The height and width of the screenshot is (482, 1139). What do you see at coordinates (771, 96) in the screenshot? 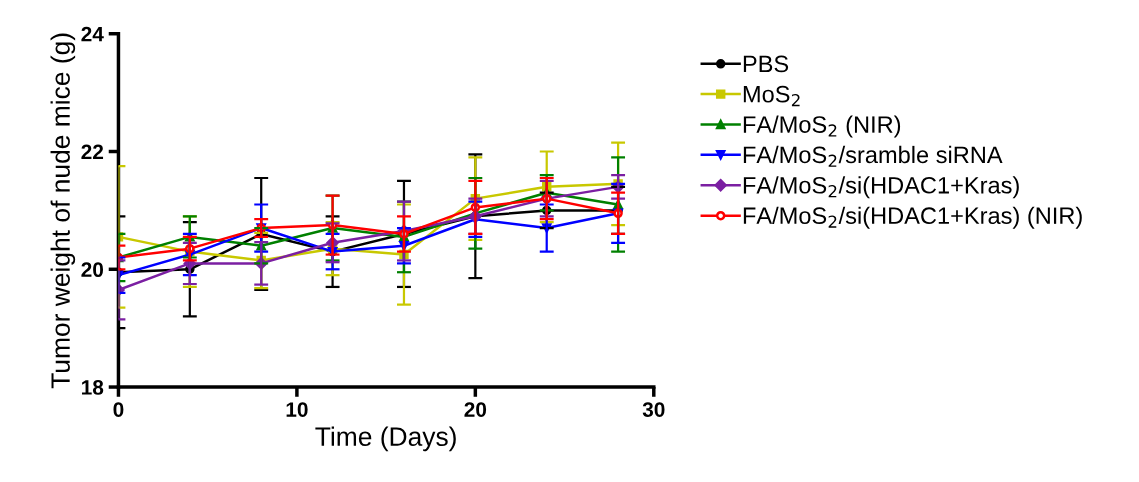
I see `legend-label: MoS$_{2}$` at bounding box center [771, 96].